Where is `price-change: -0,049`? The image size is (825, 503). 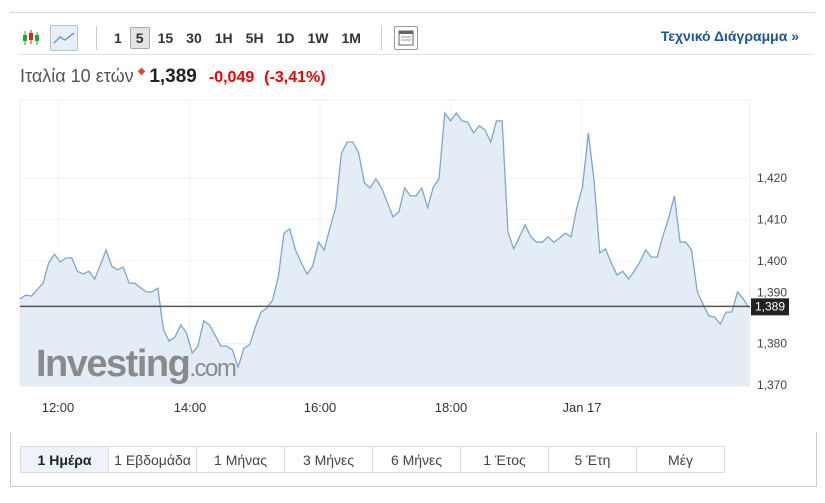
price-change: -0,049 is located at coordinates (231, 77).